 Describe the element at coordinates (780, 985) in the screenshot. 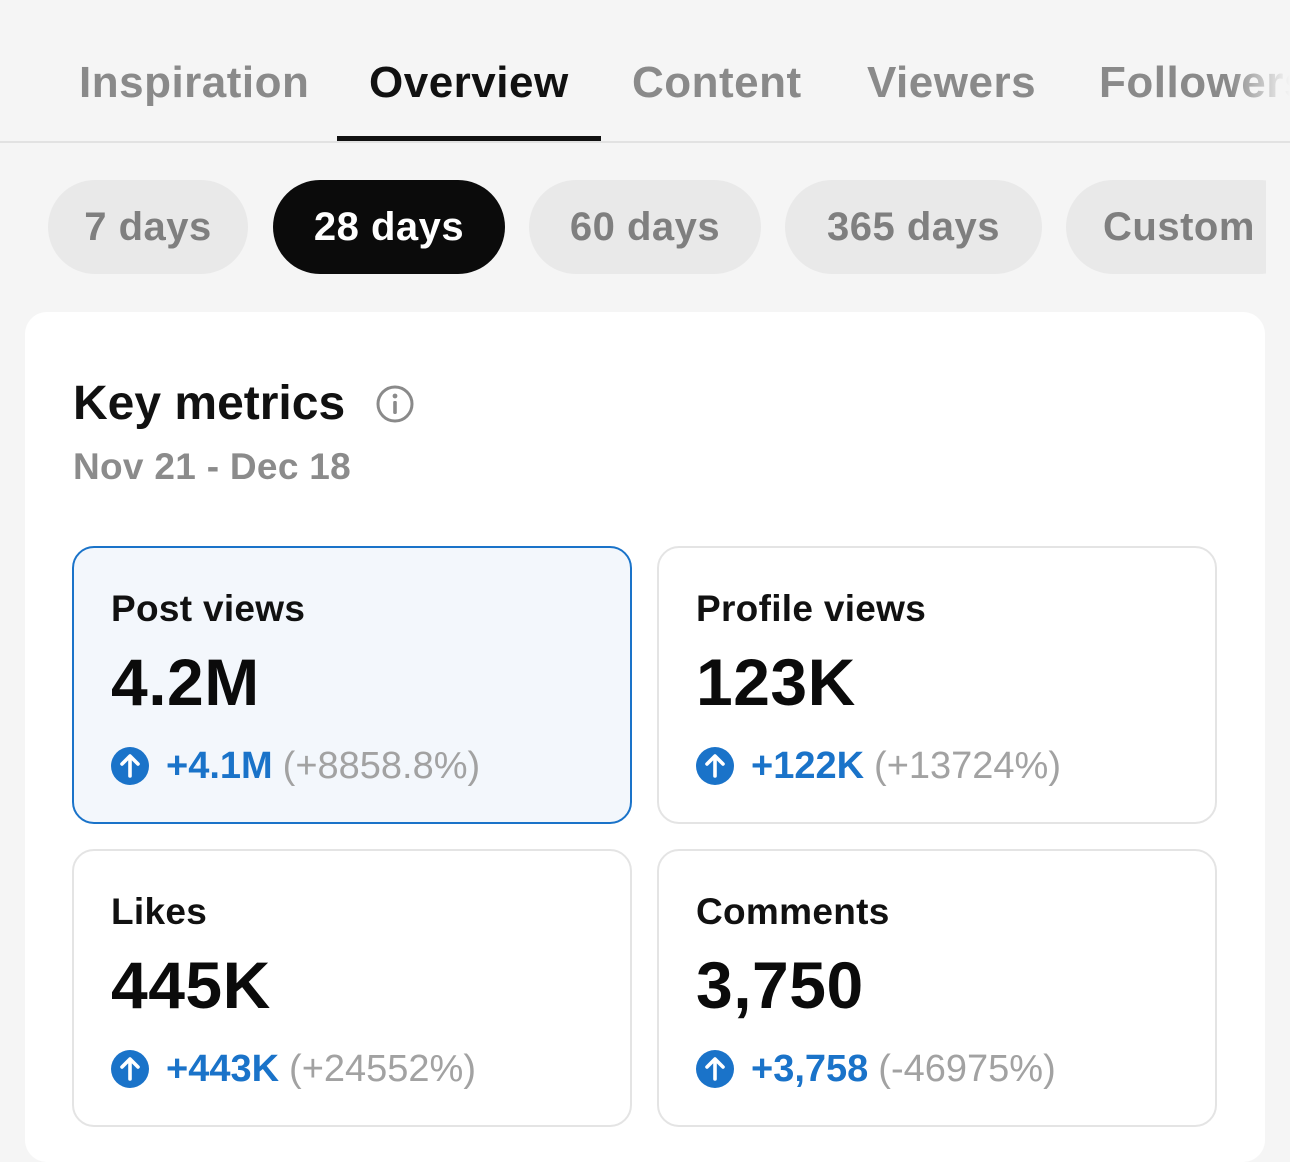

I see `metric-value: 3,750` at that location.